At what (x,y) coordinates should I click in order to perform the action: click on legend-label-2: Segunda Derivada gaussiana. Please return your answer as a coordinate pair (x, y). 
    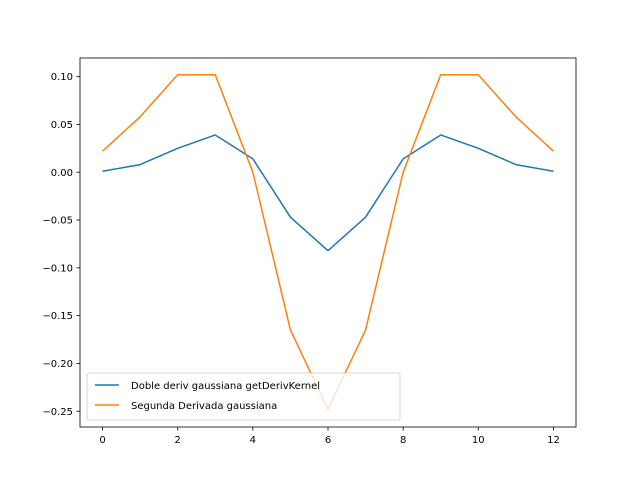
    Looking at the image, I should click on (204, 406).